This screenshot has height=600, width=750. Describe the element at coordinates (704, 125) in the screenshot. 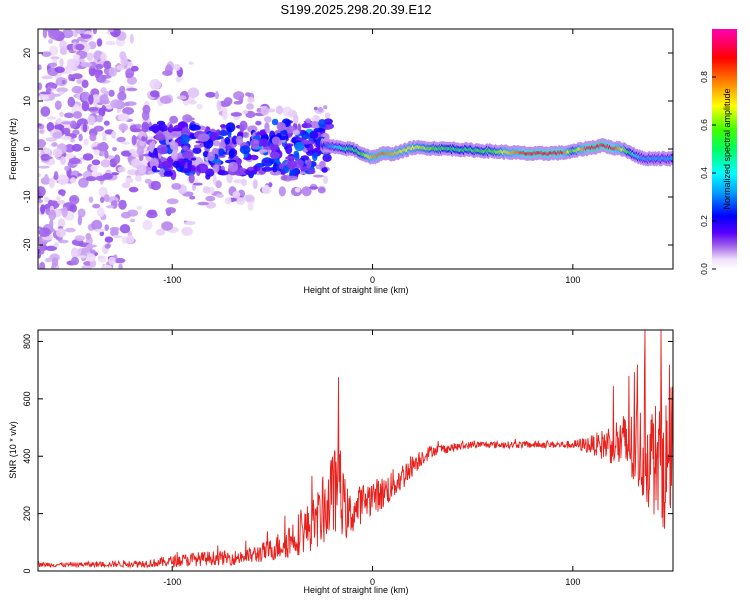

I see `colorbar-tick-label: 0.6` at that location.